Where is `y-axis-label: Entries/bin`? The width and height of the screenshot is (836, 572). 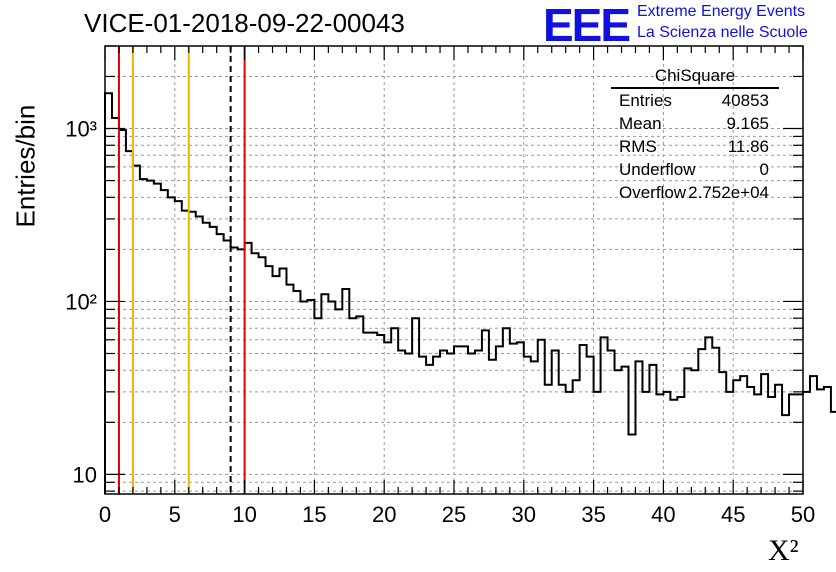
y-axis-label: Entries/bin is located at coordinates (25, 166).